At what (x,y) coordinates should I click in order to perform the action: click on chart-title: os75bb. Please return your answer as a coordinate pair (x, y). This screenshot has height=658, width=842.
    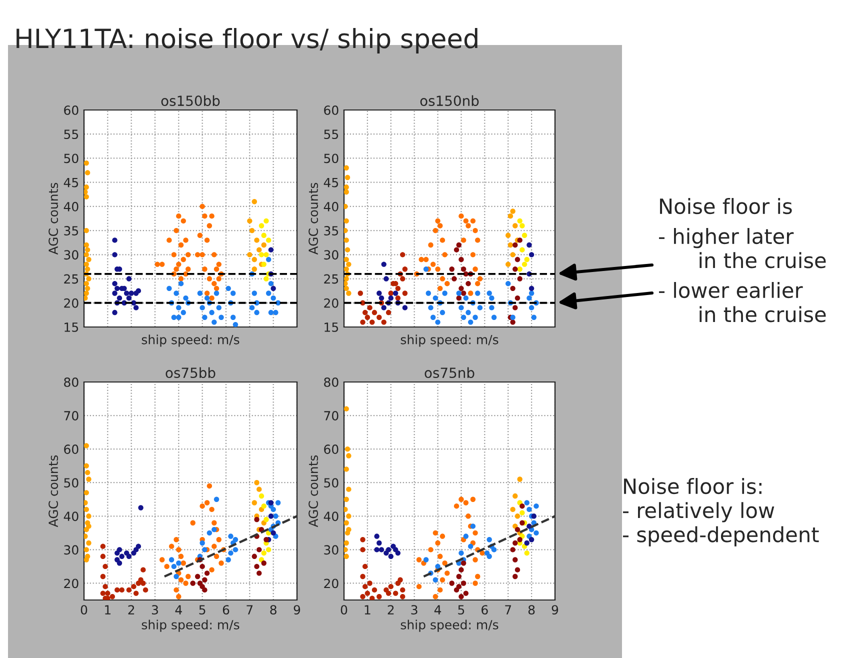
    Looking at the image, I should click on (191, 372).